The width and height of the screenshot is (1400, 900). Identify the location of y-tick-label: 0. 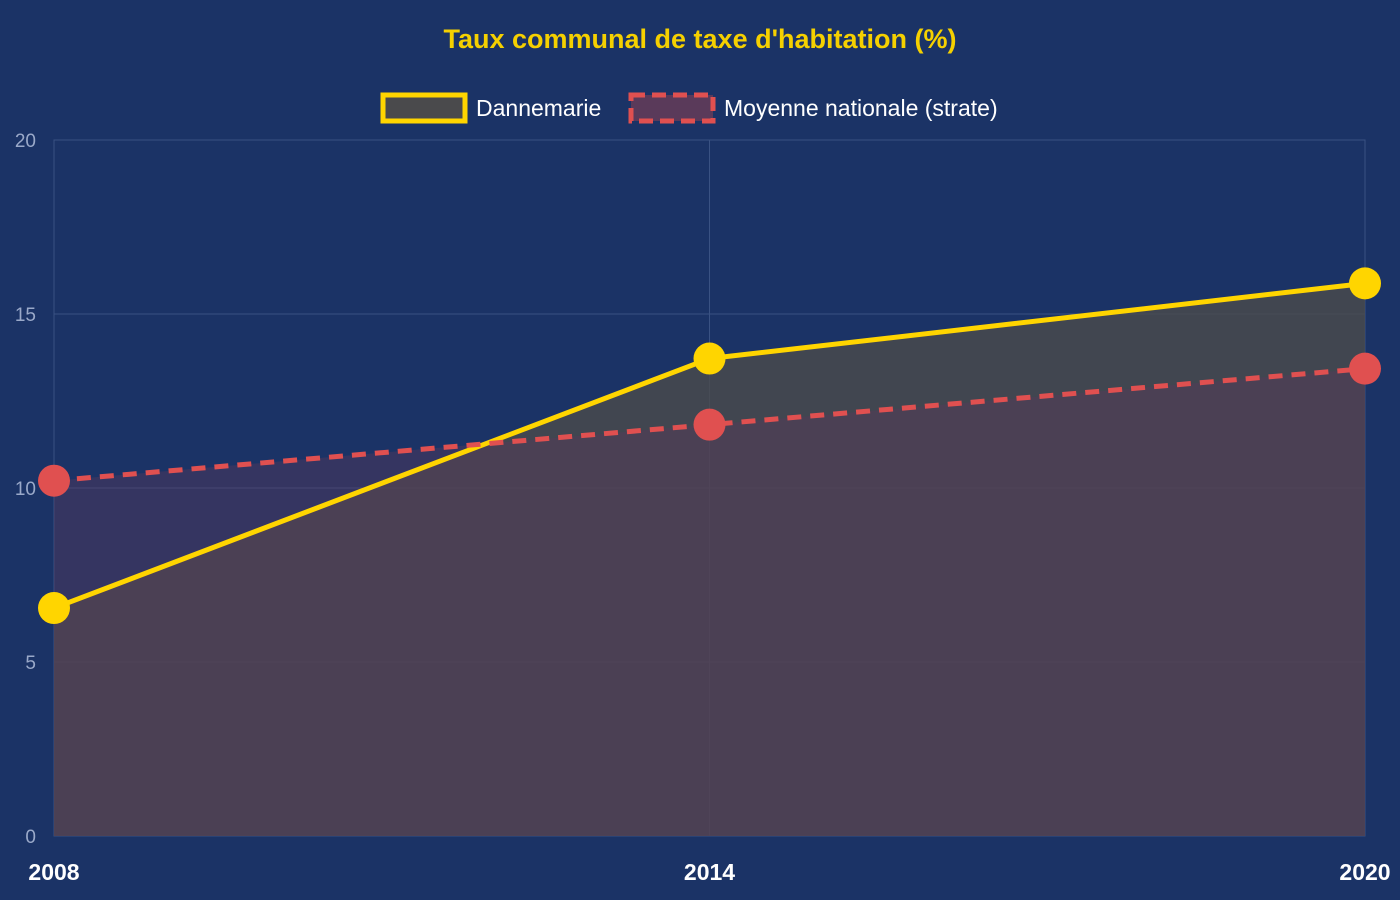
(30, 837).